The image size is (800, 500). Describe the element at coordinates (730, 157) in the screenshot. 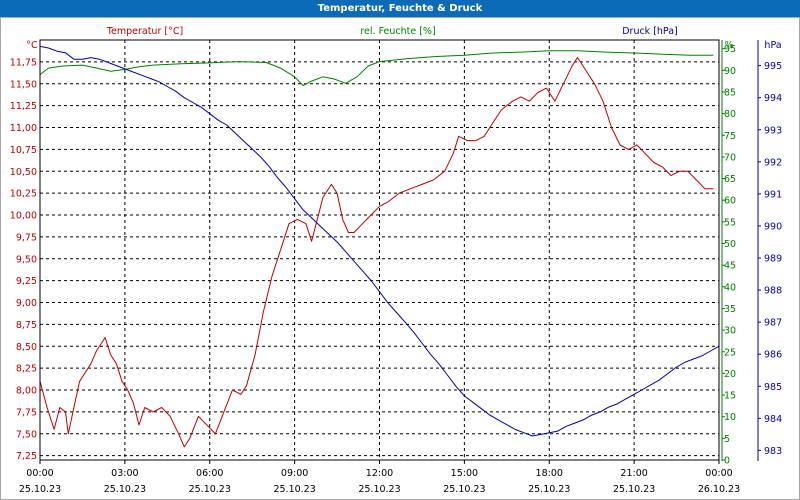

I see `y-tick-humidity: 70` at that location.